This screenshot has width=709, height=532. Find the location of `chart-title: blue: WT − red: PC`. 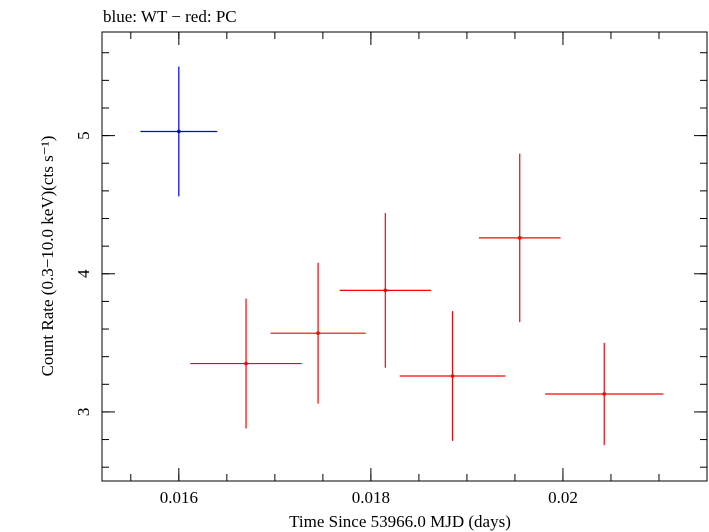

chart-title: blue: WT − red: PC is located at coordinates (170, 16).